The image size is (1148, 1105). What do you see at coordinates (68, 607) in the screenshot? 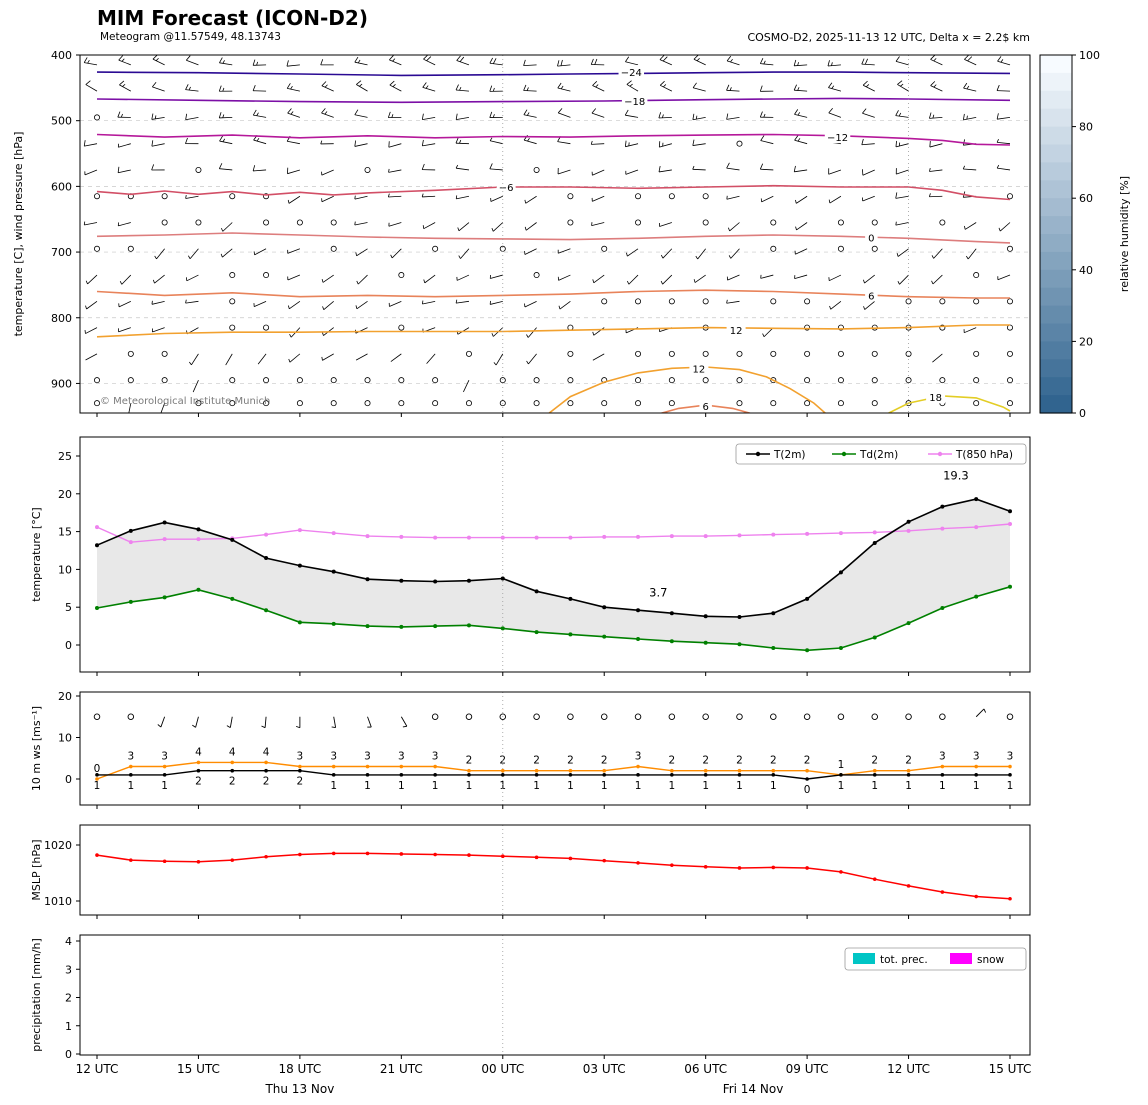
I see `svg-text: 5` at bounding box center [68, 607].